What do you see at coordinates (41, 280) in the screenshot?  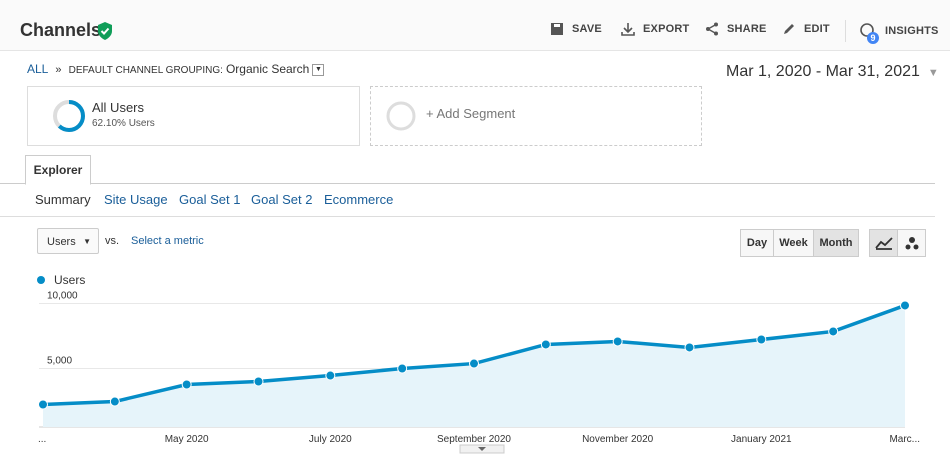 I see `legend-marker` at bounding box center [41, 280].